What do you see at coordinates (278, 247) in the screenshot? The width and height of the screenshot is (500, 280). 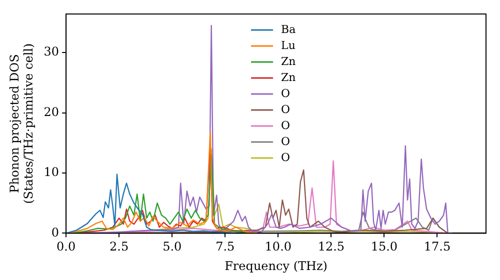 I see `x-tick-label: 10.0` at bounding box center [278, 247].